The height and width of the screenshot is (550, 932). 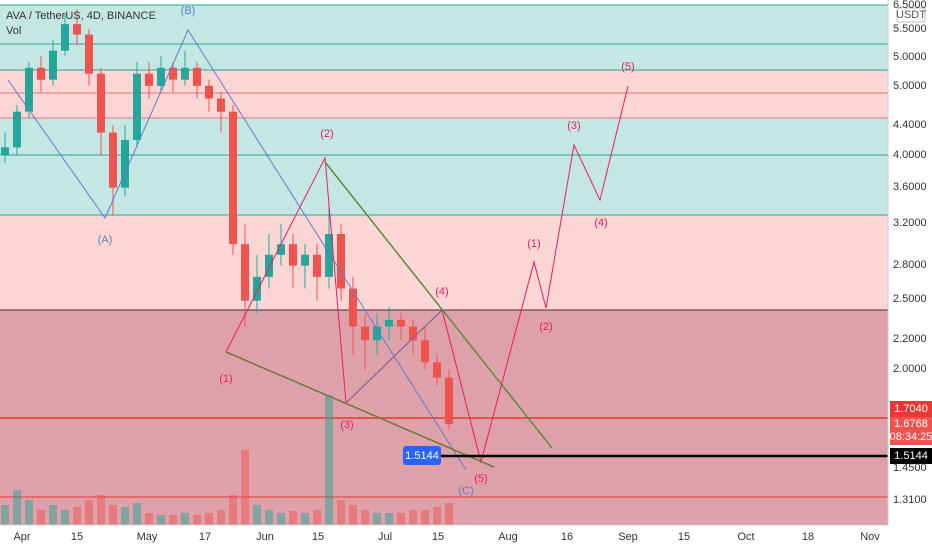 I want to click on price-tick-label: 5.5000, so click(x=910, y=29).